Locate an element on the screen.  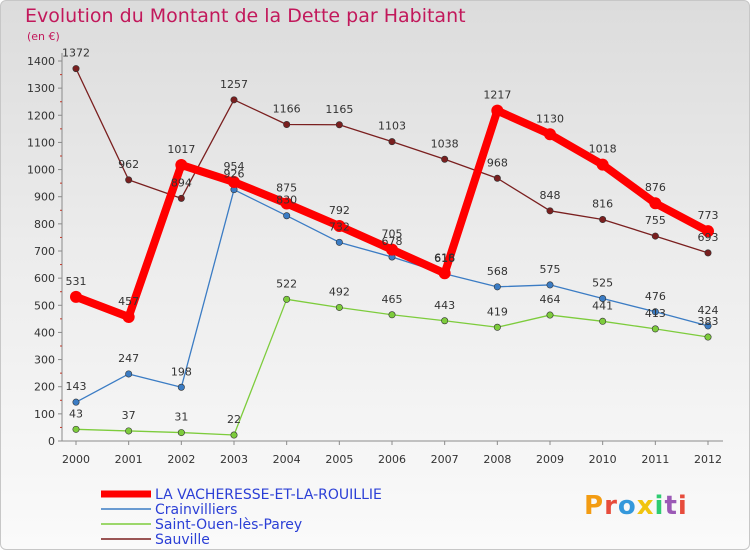
data-label: 616 is located at coordinates (444, 258).